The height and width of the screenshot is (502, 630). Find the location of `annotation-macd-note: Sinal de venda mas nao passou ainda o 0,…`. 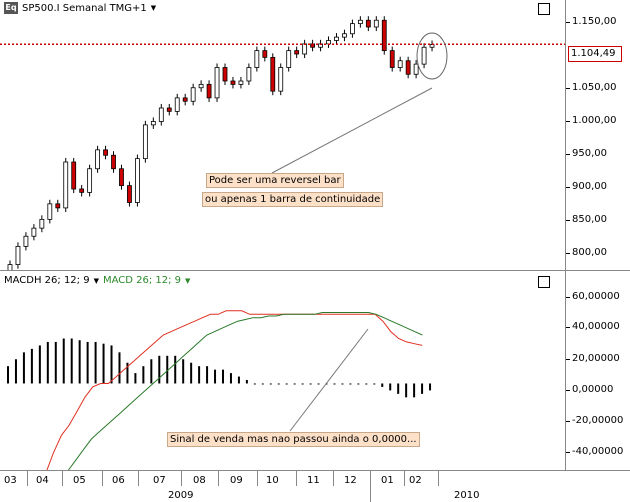

annotation-macd-note: Sinal de venda mas nao passou ainda o 0,… is located at coordinates (293, 439).